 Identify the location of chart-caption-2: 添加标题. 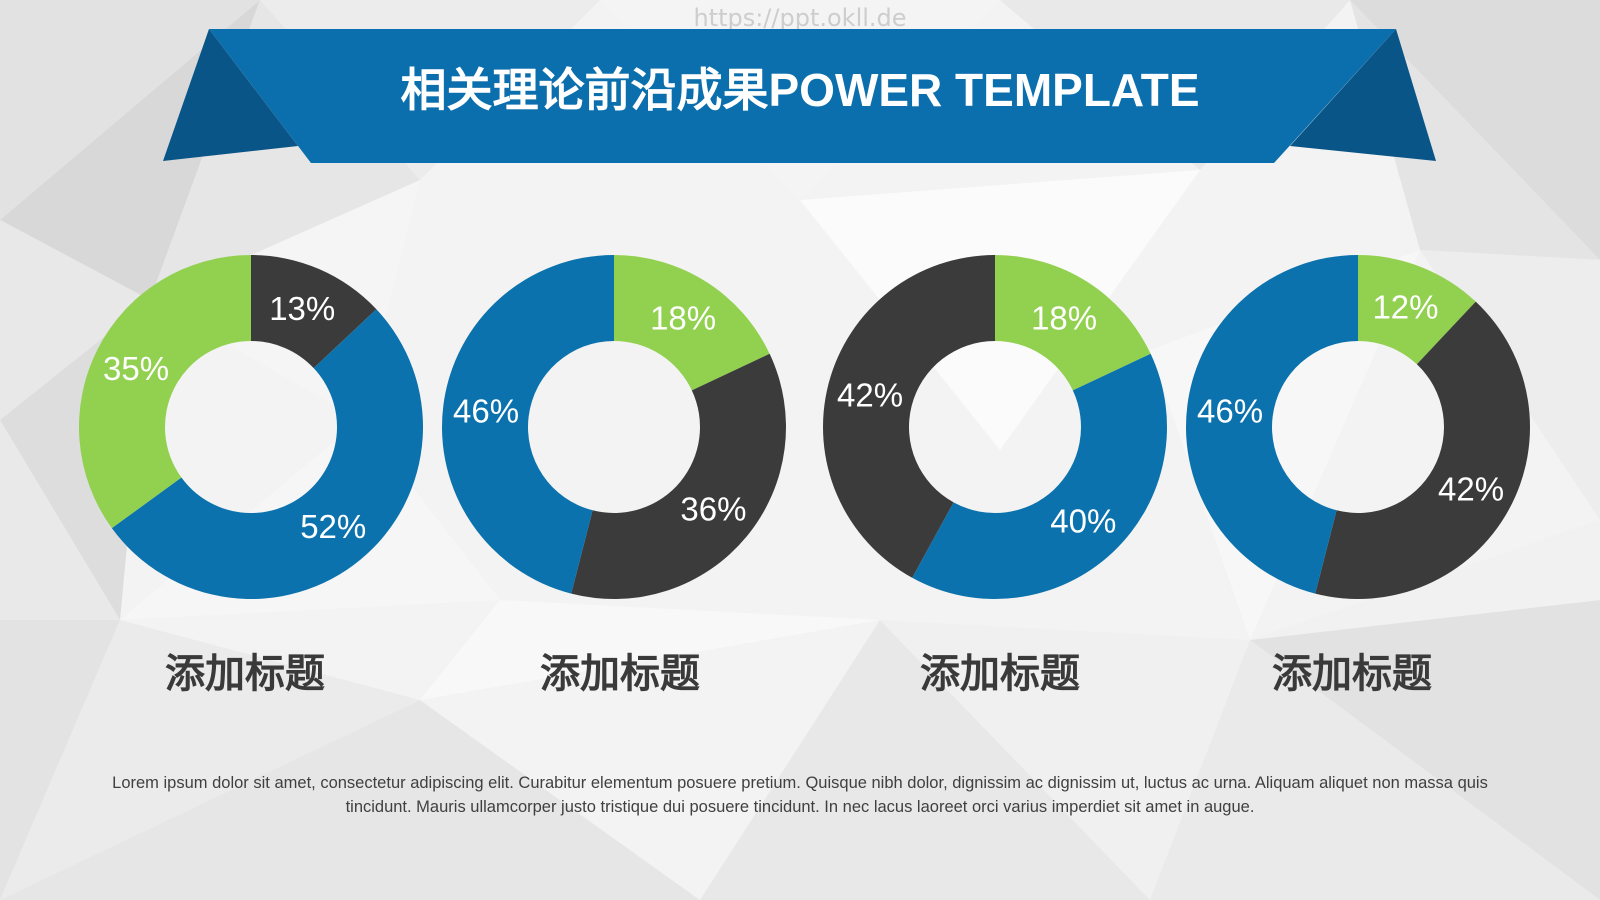
(620, 674).